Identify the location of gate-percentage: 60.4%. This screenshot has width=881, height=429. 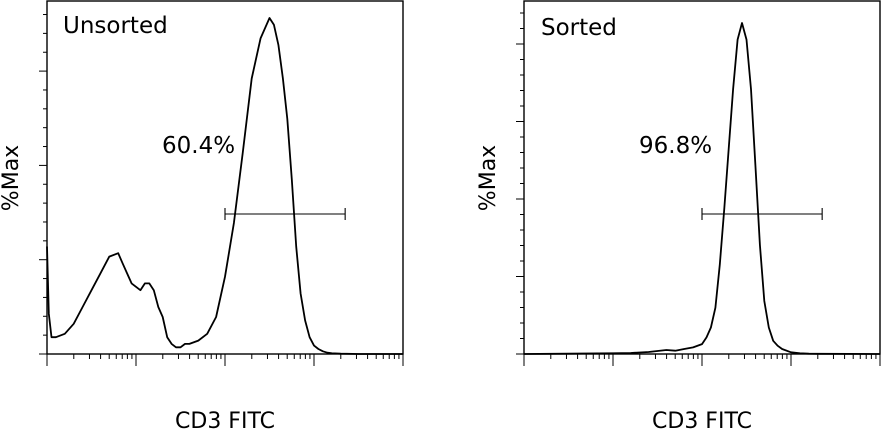
(198, 146).